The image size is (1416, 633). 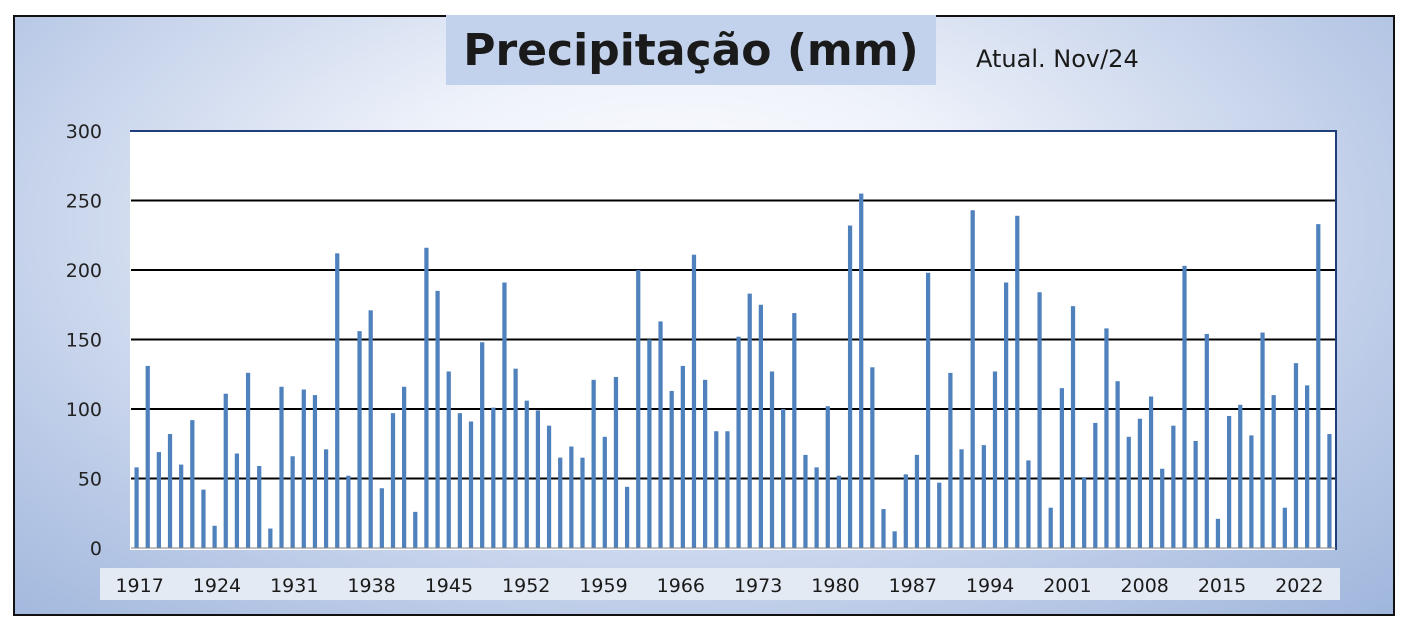 I want to click on x-axis-label-strip, so click(x=720, y=584).